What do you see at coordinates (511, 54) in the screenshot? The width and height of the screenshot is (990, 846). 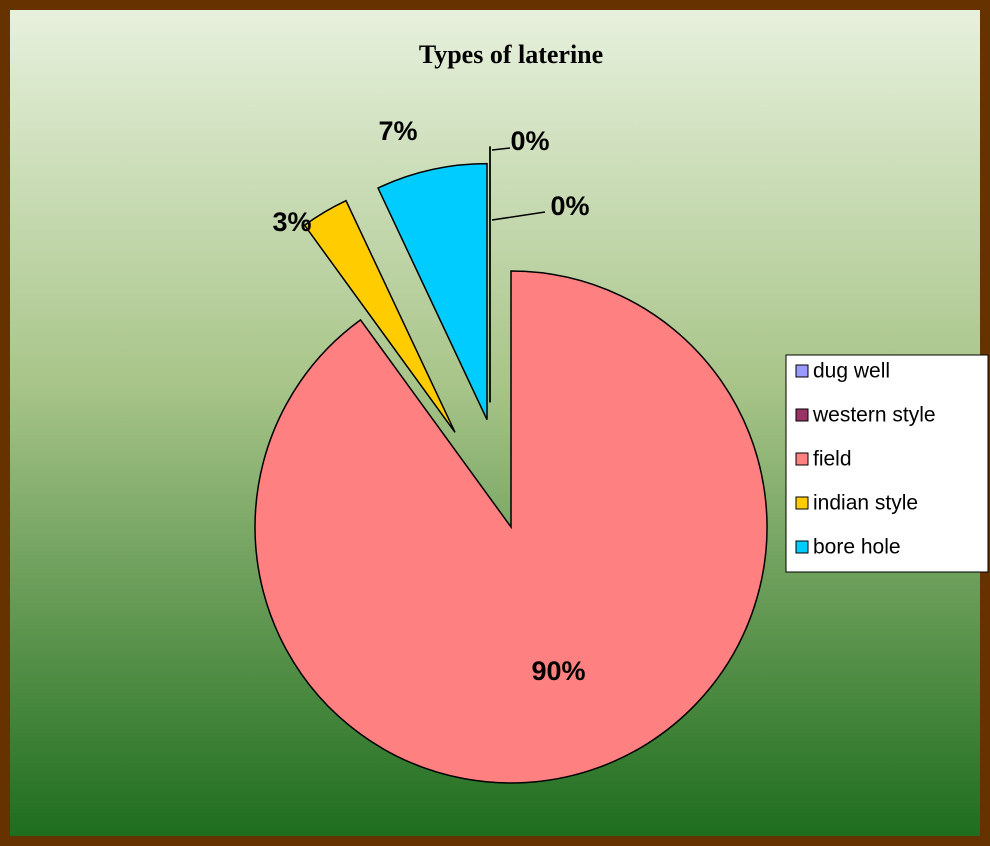 I see `chart-title: Types of laterine` at bounding box center [511, 54].